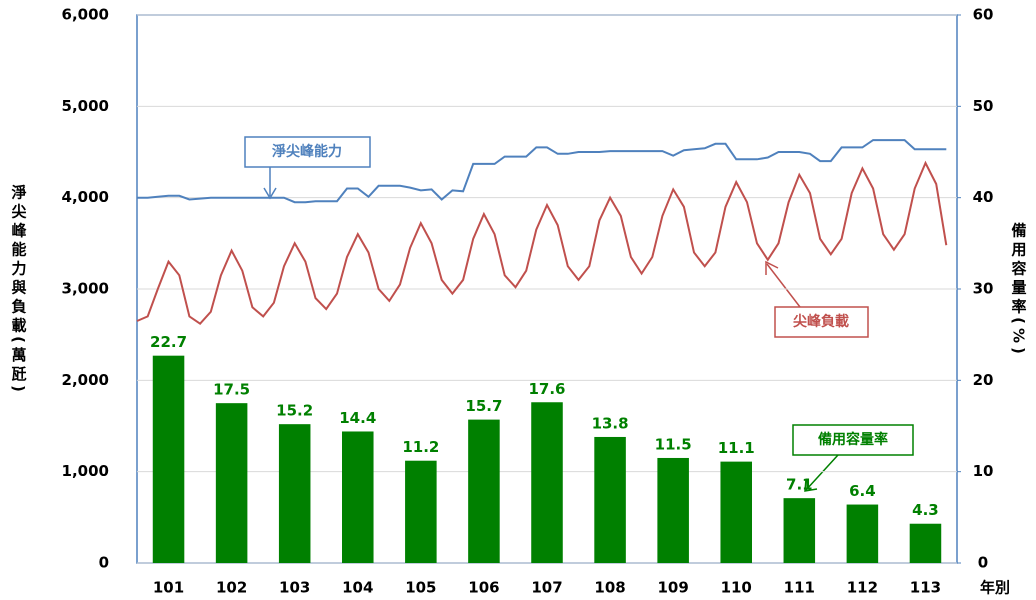 This screenshot has width=1036, height=600. What do you see at coordinates (799, 588) in the screenshot?
I see `x-tick-label: 111` at bounding box center [799, 588].